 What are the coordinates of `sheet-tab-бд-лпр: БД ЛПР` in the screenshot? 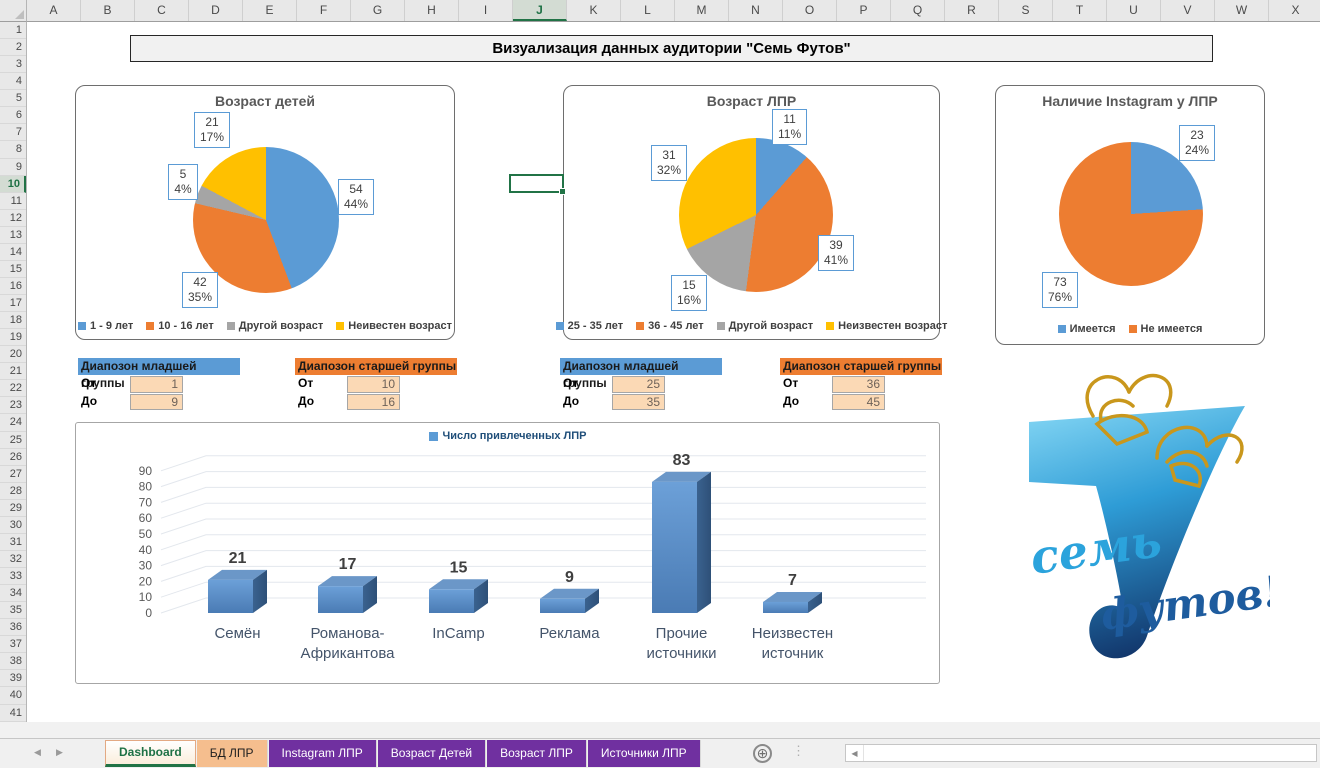 It's located at (232, 753).